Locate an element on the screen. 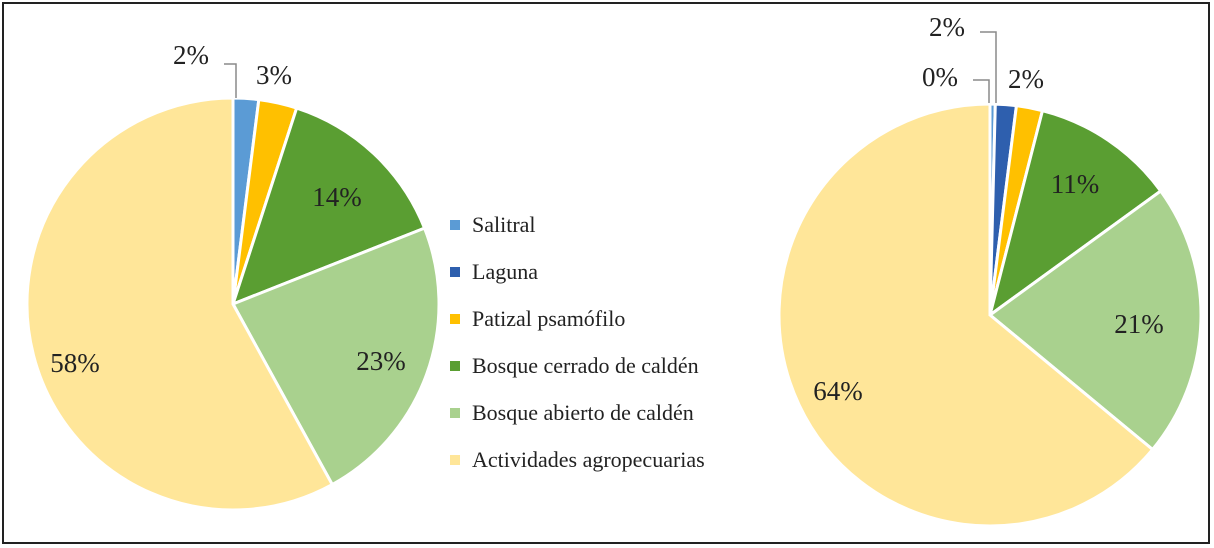 Image resolution: width=1214 pixels, height=548 pixels. legend-item-bosque-abierto: Bosque abierto de caldén is located at coordinates (577, 421).